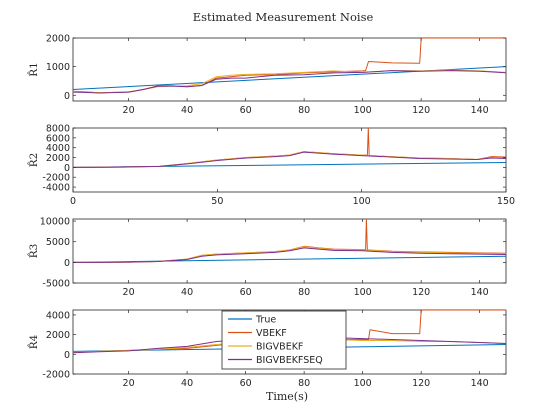  I want to click on legend-label-vbekf: VBEKF, so click(271, 333).